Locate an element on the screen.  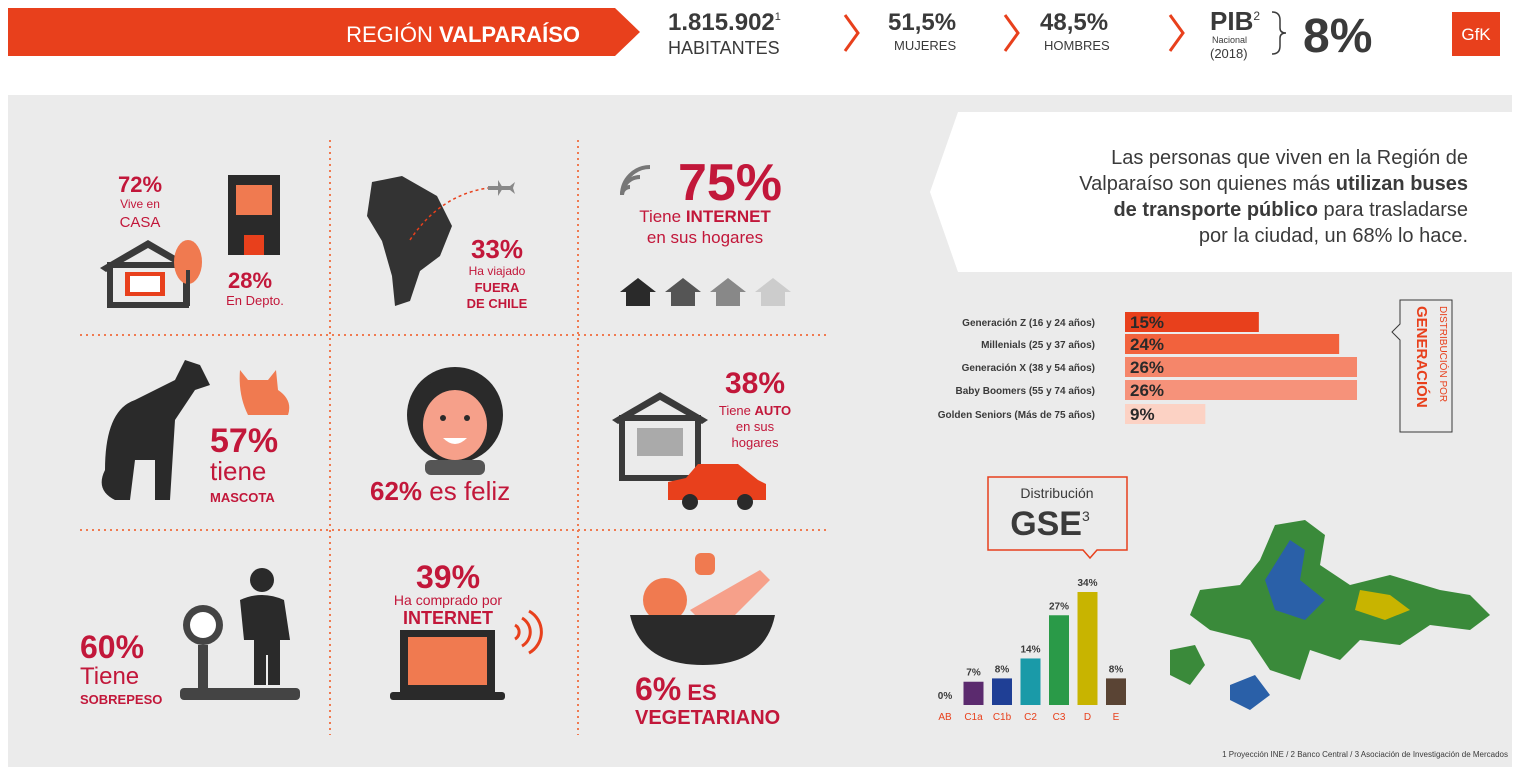
data-label: 27% is located at coordinates (1059, 606).